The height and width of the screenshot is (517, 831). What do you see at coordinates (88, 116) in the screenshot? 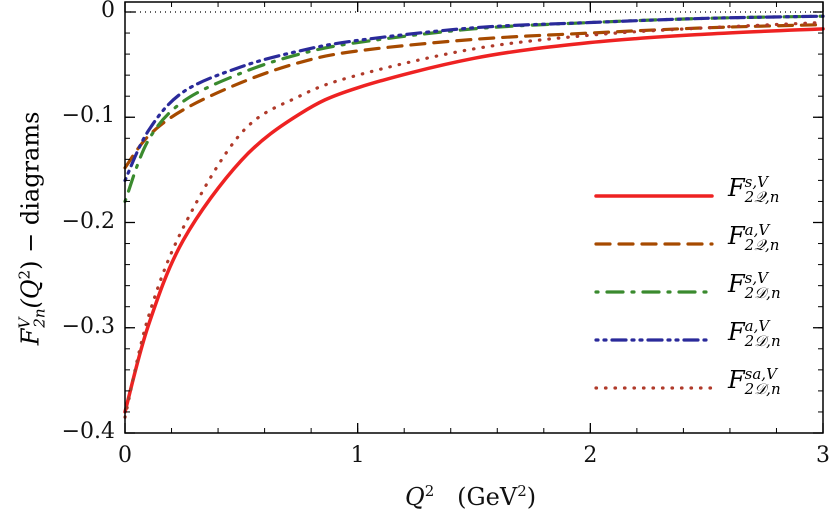
I see `y-tick-label: −0.1` at bounding box center [88, 116].